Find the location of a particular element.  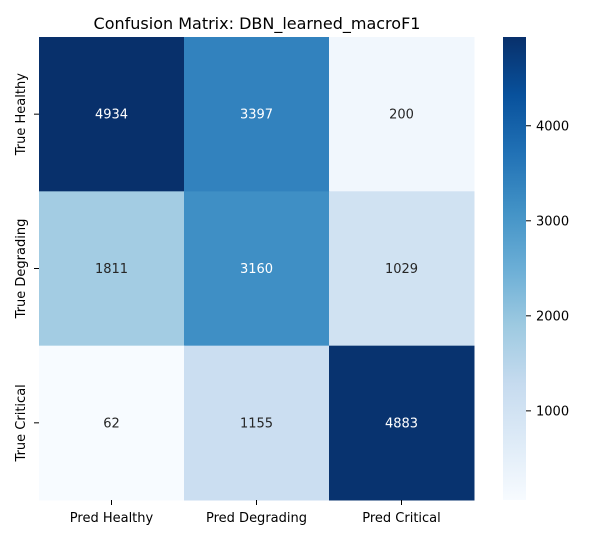

y-tick-label: True Critical is located at coordinates (21, 423).